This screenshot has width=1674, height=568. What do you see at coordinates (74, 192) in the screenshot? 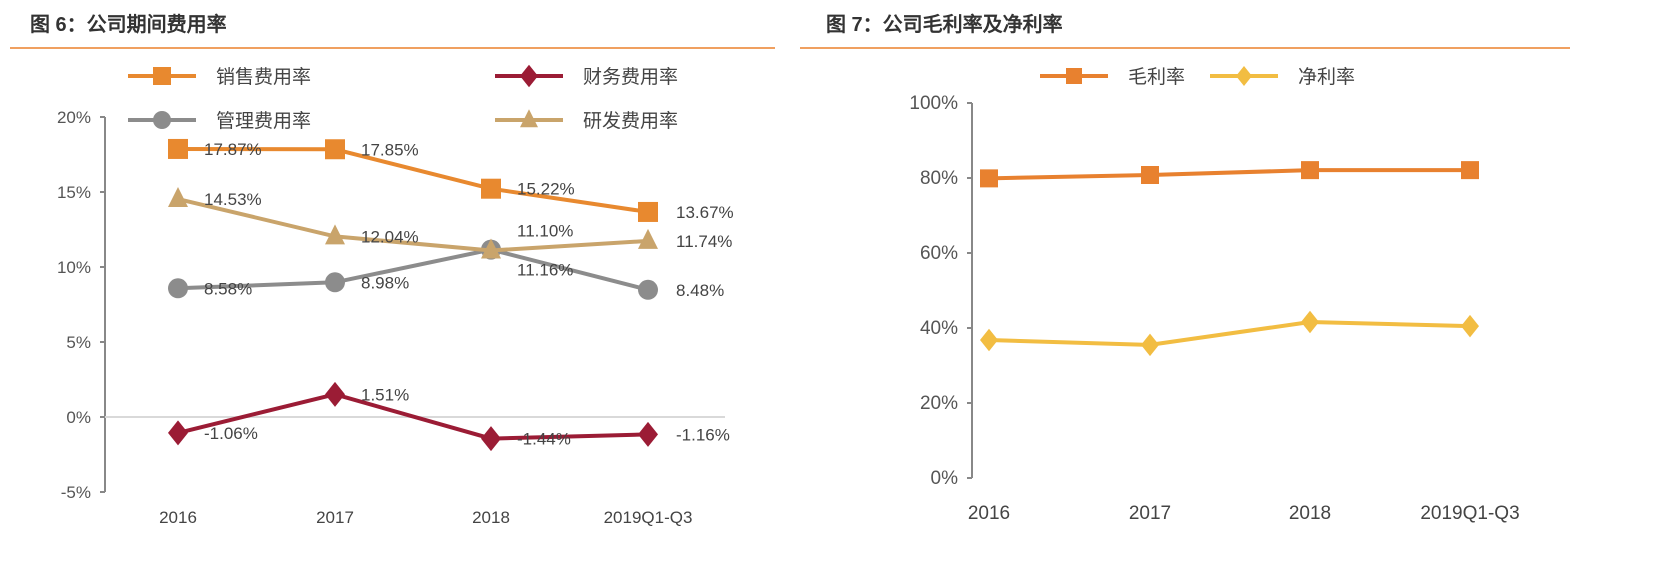
I see `y-tick-label: 15%` at bounding box center [74, 192].